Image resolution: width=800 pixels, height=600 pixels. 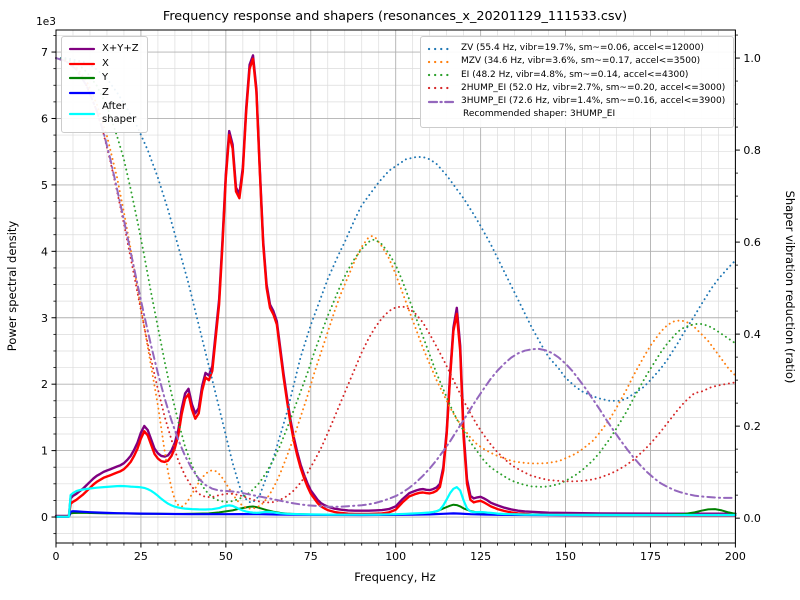 What do you see at coordinates (752, 334) in the screenshot?
I see `y-right-tick-label: 0.4` at bounding box center [752, 334].